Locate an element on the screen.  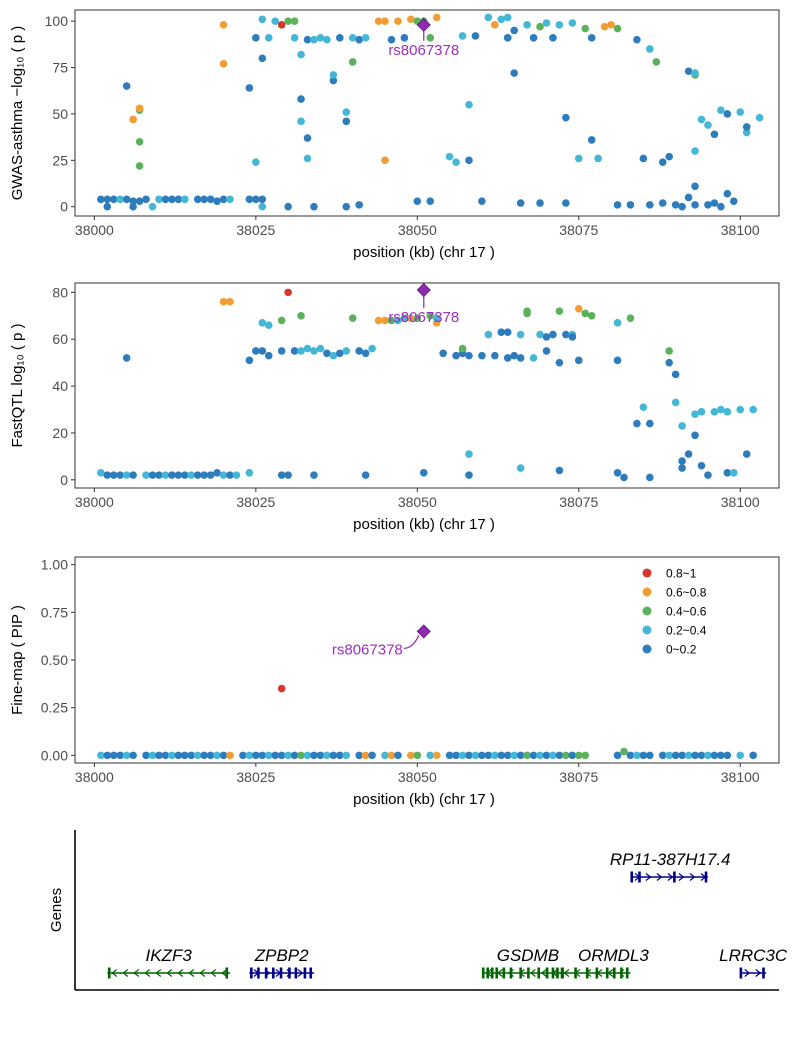
data-points is located at coordinates (427, 722).